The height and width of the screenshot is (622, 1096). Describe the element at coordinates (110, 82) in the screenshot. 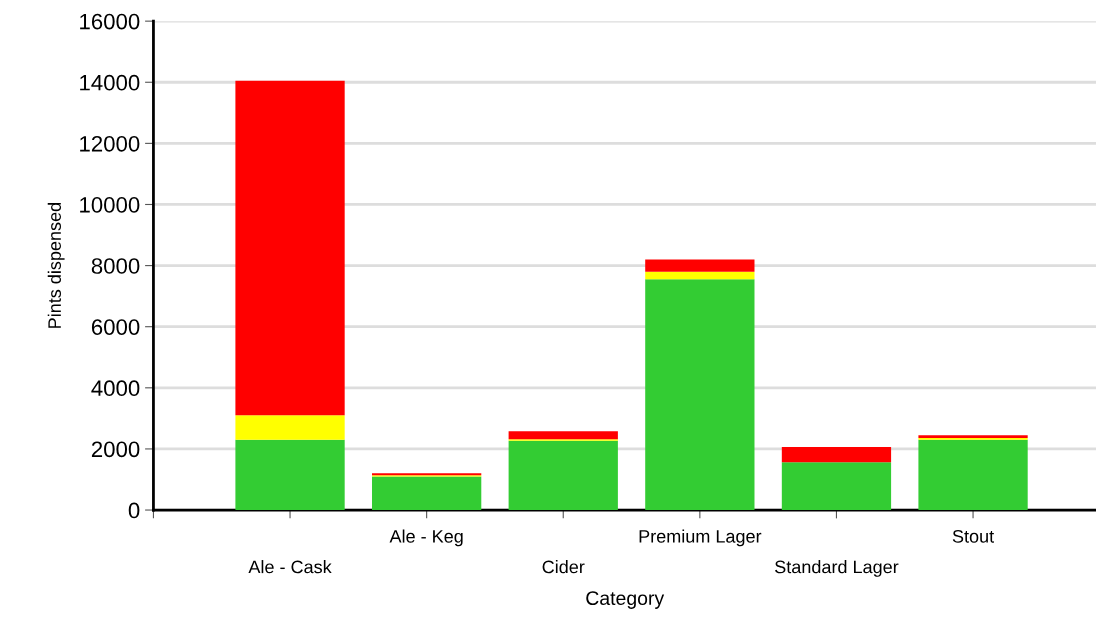

I see `y-tick-label: 14000` at that location.